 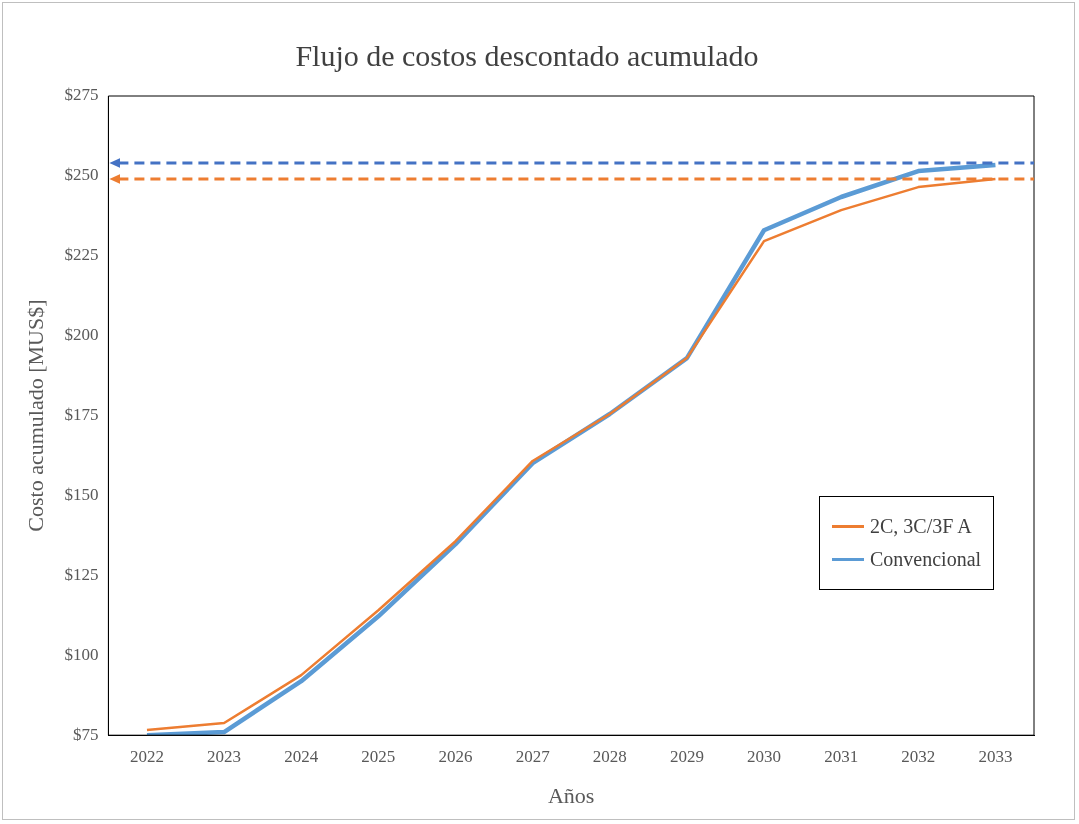 What do you see at coordinates (81, 255) in the screenshot?
I see `y-tick-label: $225` at bounding box center [81, 255].